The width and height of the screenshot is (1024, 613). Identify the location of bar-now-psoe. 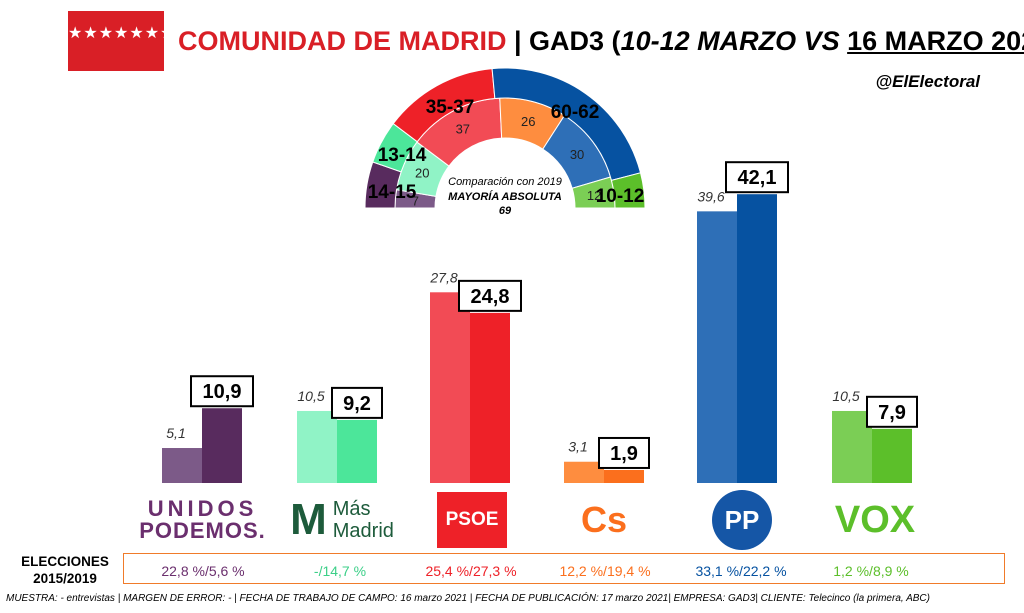
(490, 397).